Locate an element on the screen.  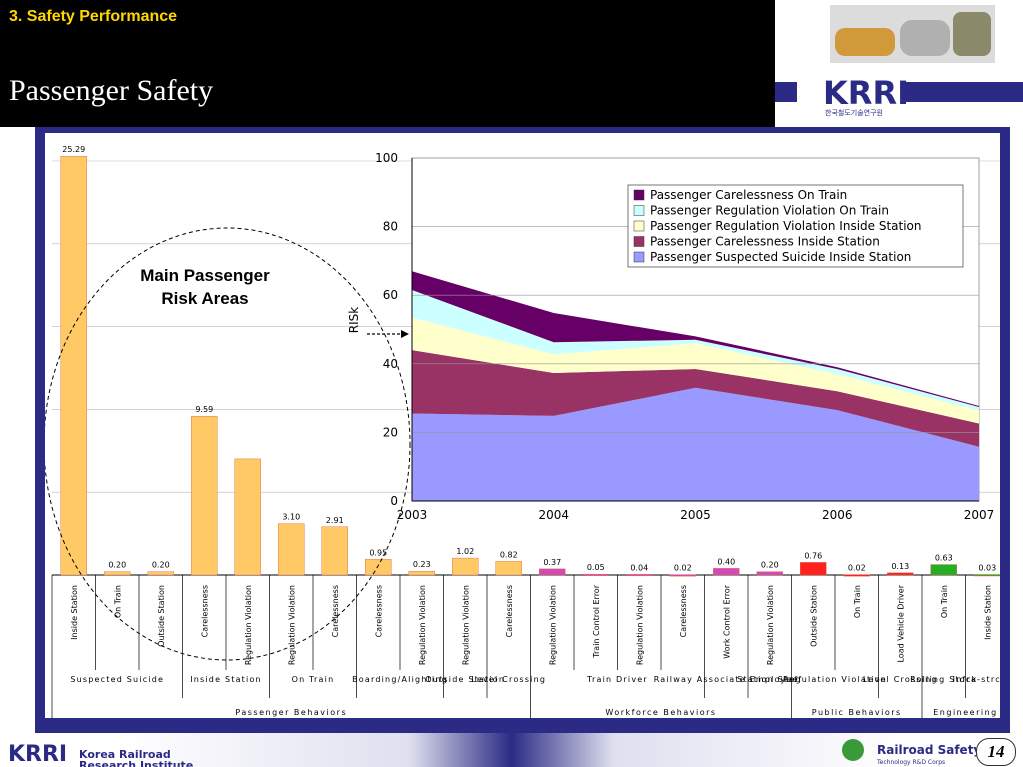
bar-value-label: 0.63 is located at coordinates (944, 558).